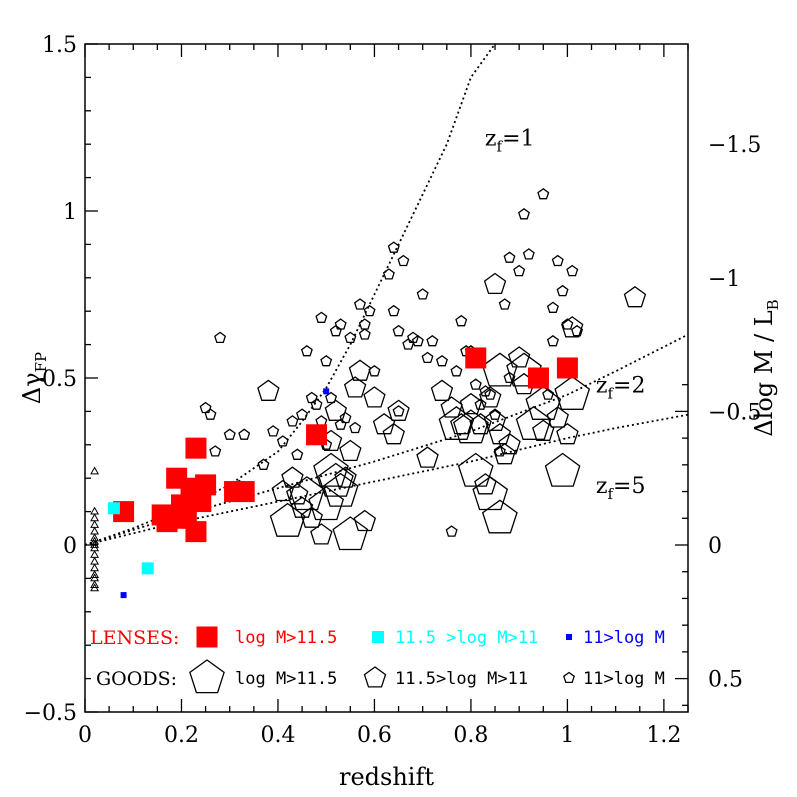  What do you see at coordinates (50, 713) in the screenshot?
I see `y-tick-label: −0.5` at bounding box center [50, 713].